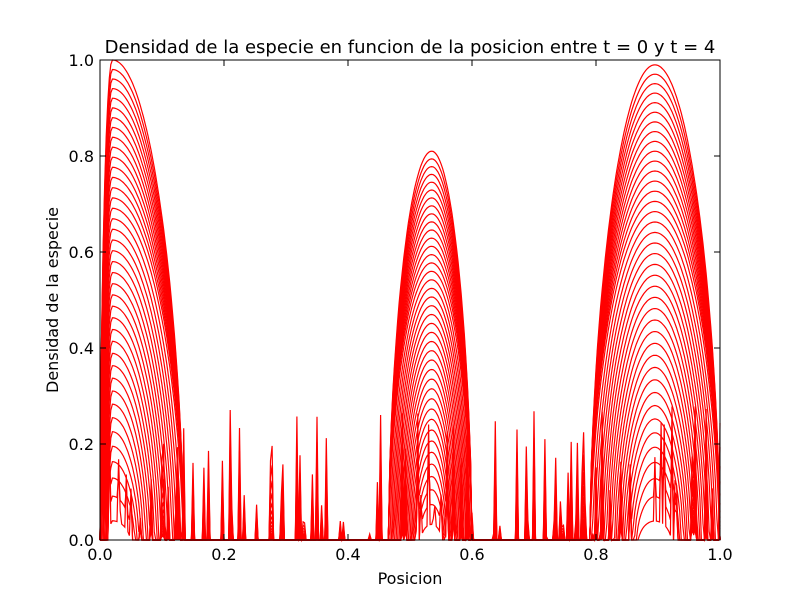 The height and width of the screenshot is (604, 800). I want to click on x-tick-label: 0.6, so click(471, 554).